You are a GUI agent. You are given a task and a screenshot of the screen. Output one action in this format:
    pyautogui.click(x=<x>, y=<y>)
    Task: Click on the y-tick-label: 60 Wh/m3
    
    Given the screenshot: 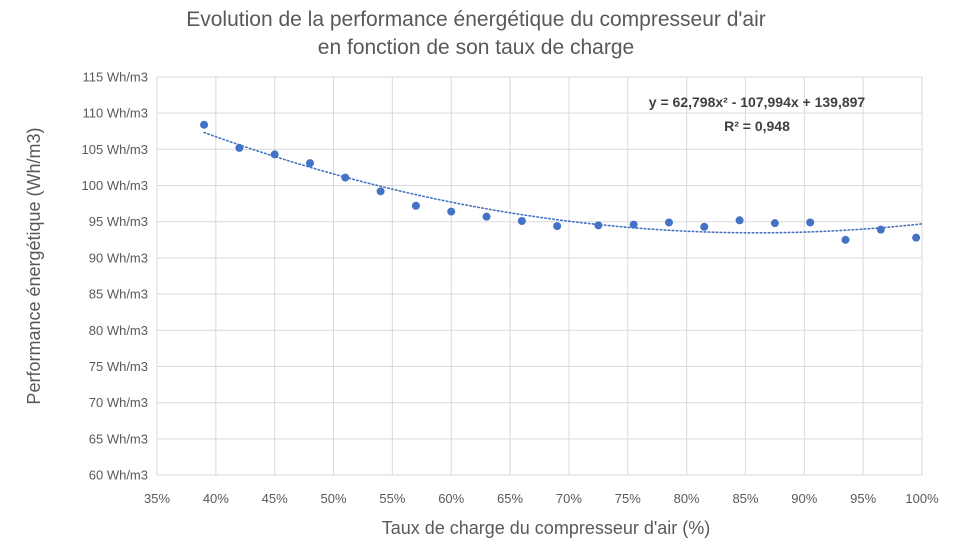 What is the action you would take?
    pyautogui.click(x=118, y=475)
    